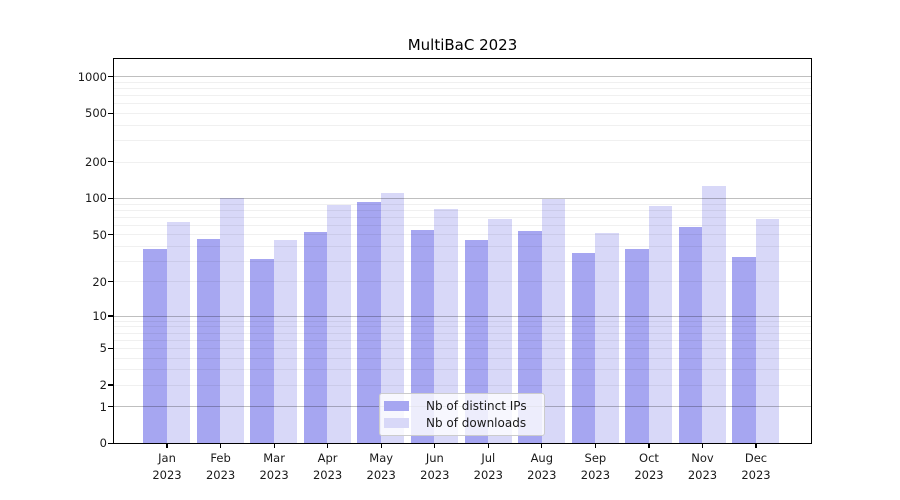 Image resolution: width=900 pixels, height=500 pixels. I want to click on x-tick-label-jun: Jun 2023, so click(435, 466).